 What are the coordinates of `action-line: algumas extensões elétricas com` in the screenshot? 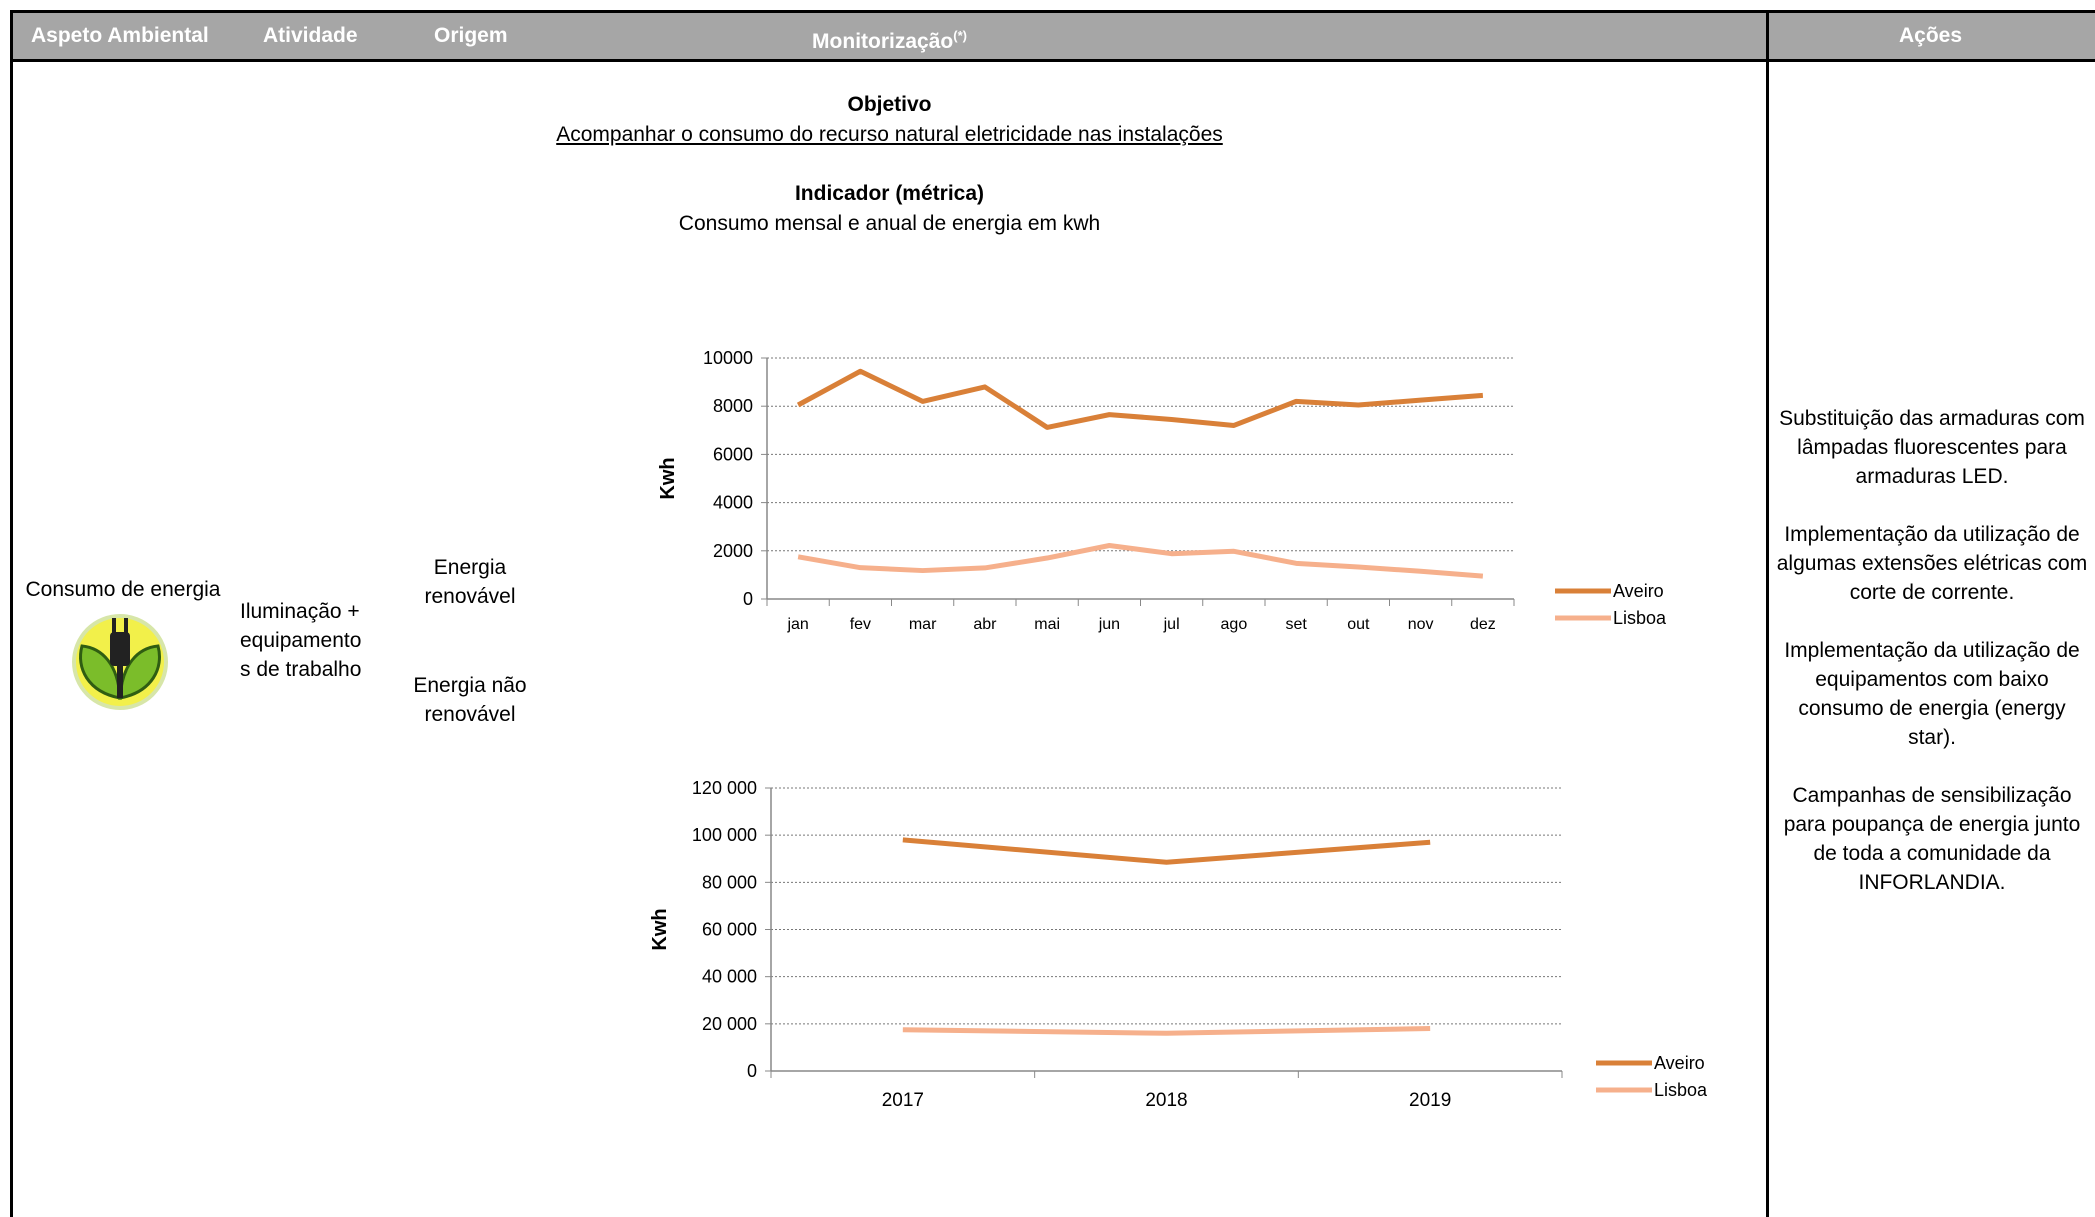 It's located at (1932, 563).